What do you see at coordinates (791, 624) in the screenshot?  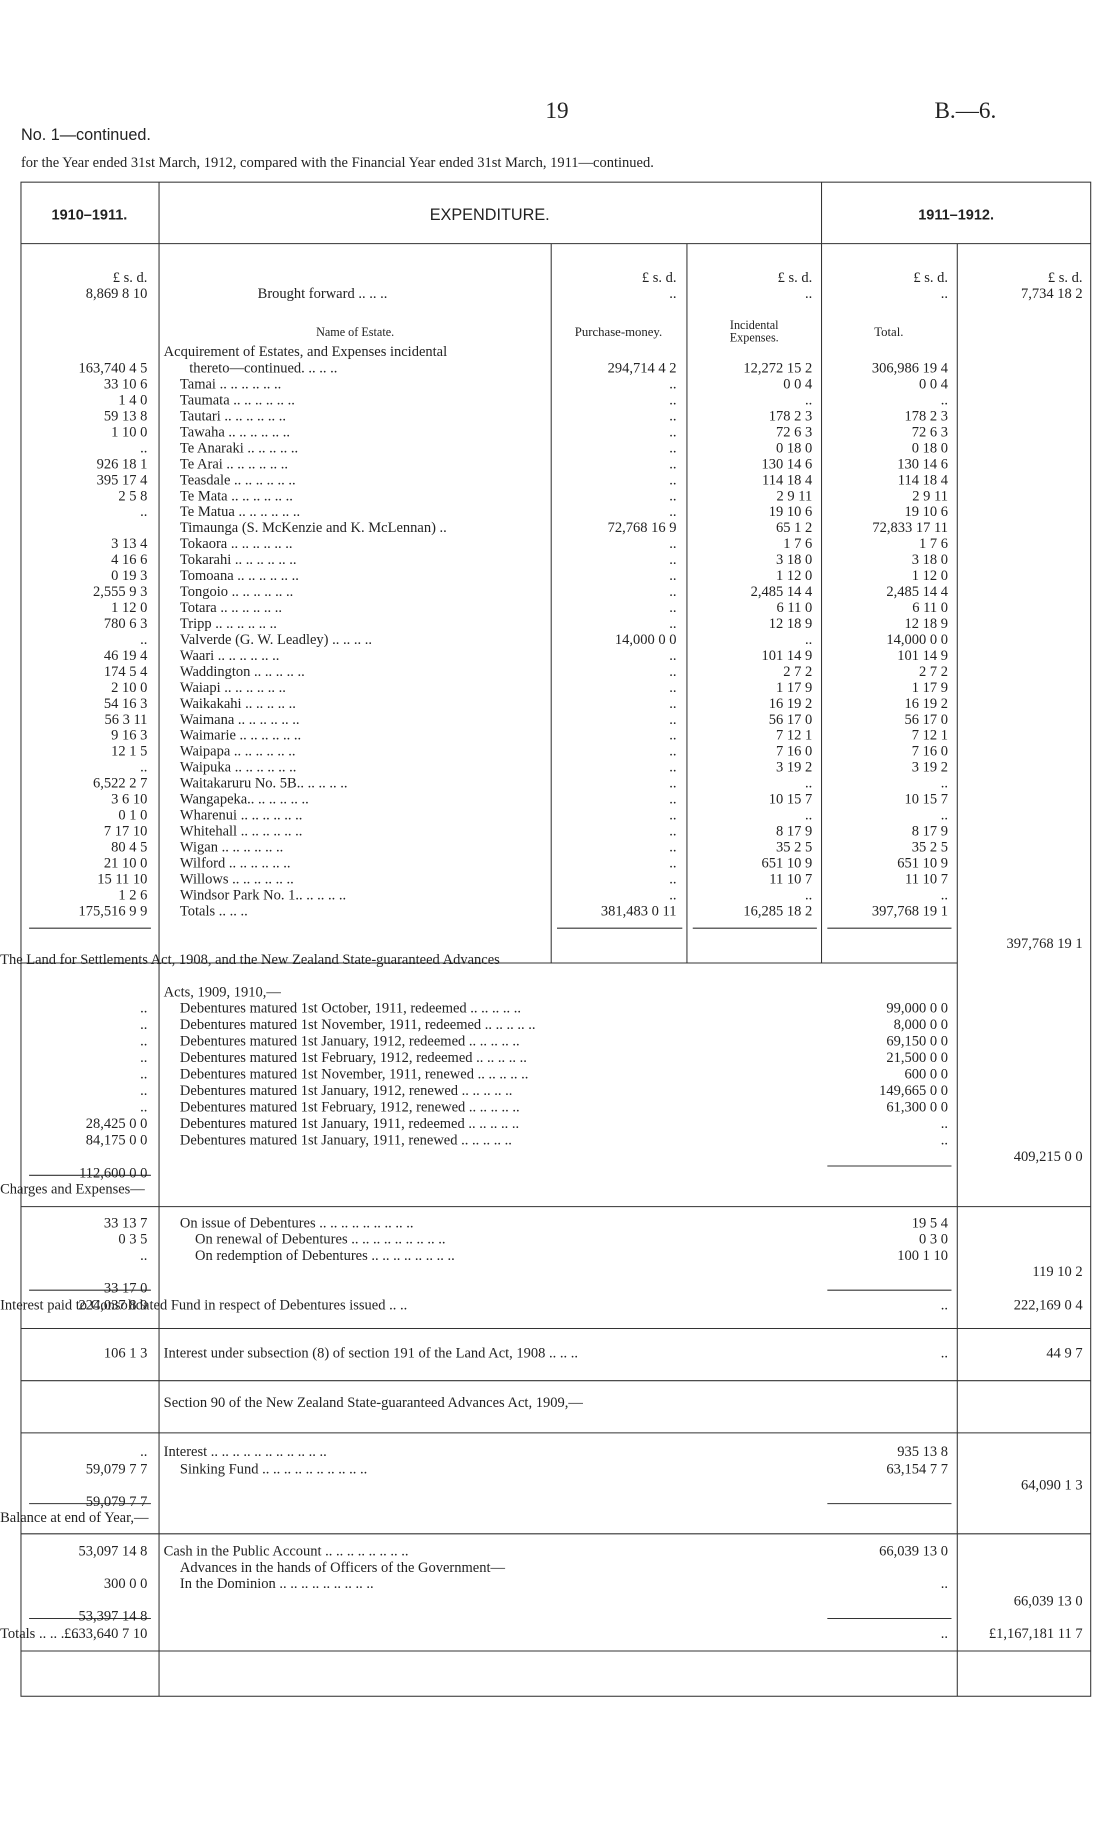 I see `amount: 12 18 9` at bounding box center [791, 624].